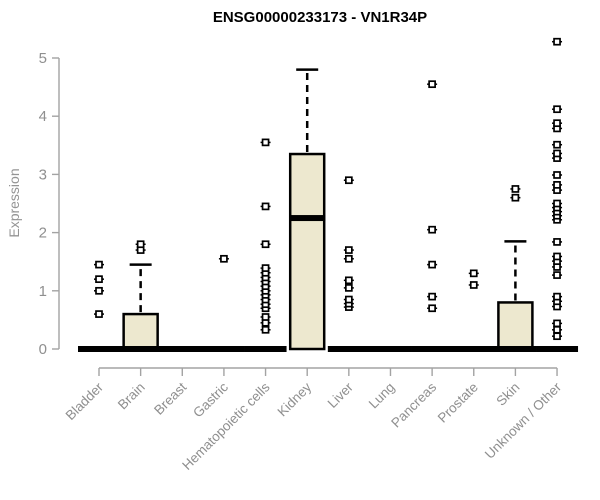 The height and width of the screenshot is (500, 600). What do you see at coordinates (140, 244) in the screenshot?
I see `outlier-point-brain` at bounding box center [140, 244].